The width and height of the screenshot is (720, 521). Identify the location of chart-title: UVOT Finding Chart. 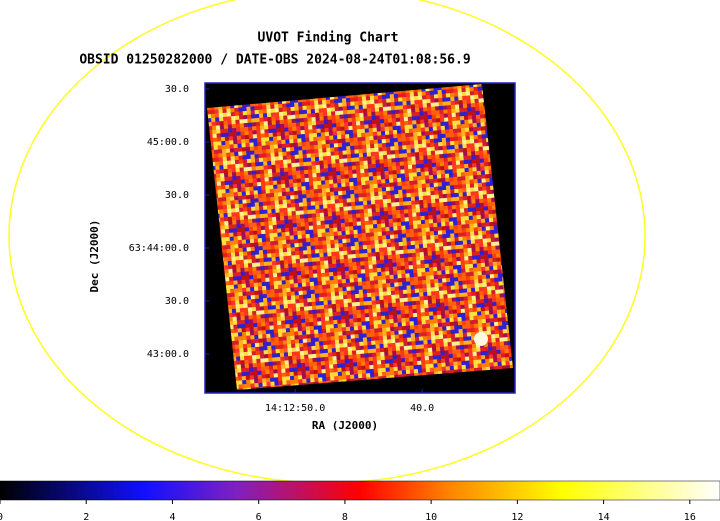
(328, 38).